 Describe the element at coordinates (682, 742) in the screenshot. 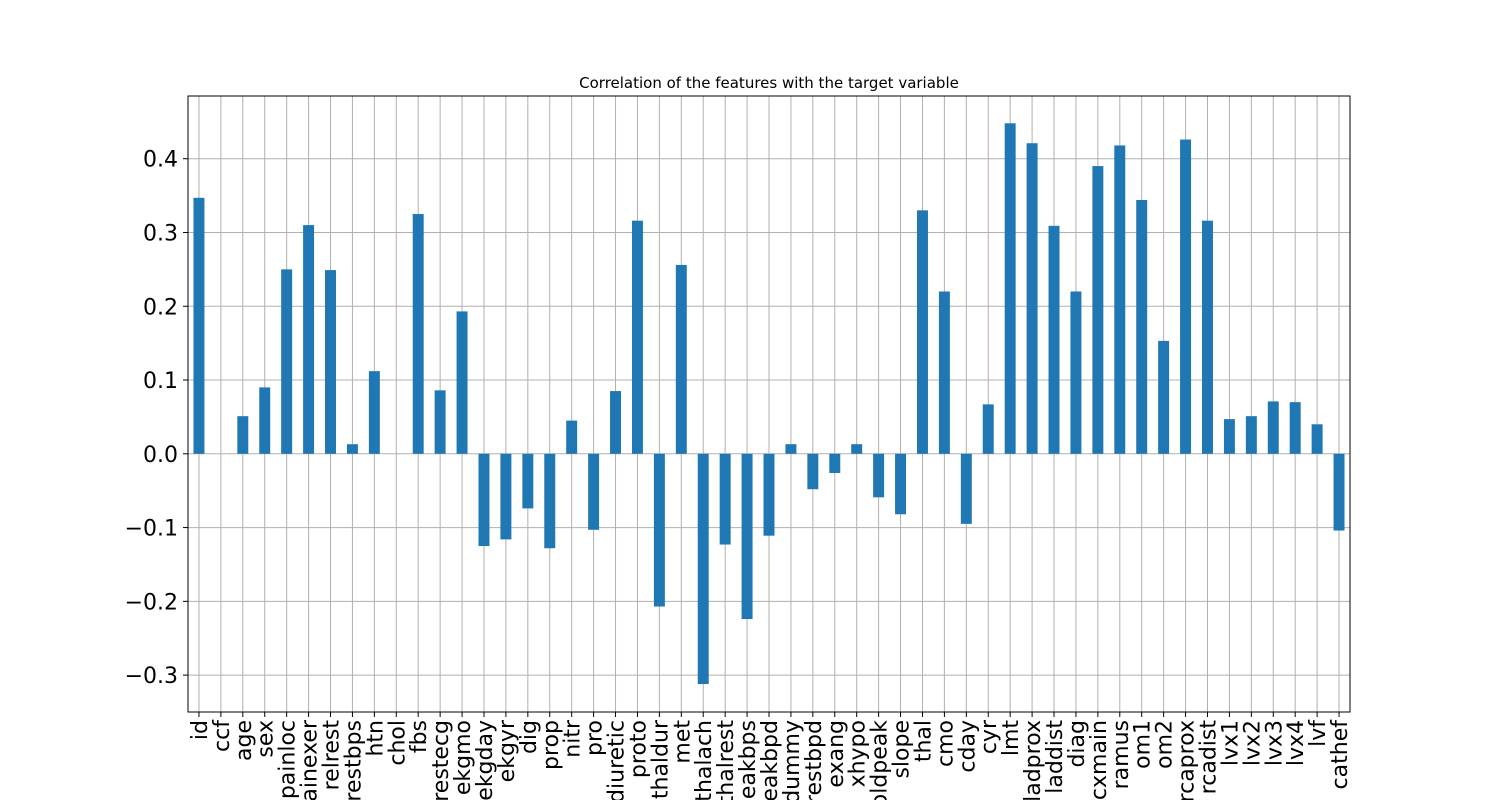

I see `x-tick-label: met` at that location.